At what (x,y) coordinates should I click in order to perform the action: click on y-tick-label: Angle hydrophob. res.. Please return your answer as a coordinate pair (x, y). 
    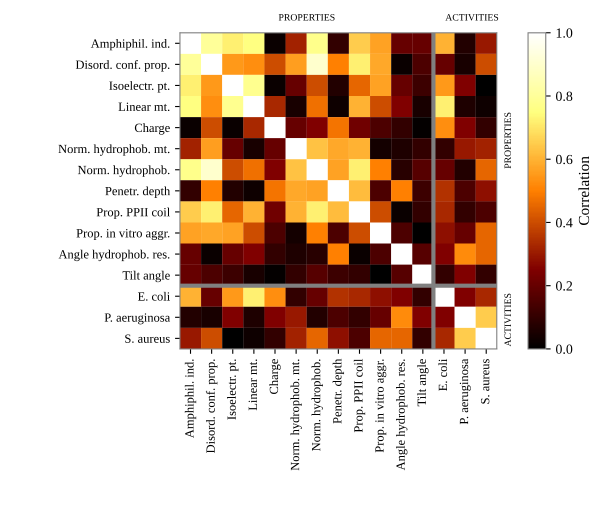
    Looking at the image, I should click on (114, 256).